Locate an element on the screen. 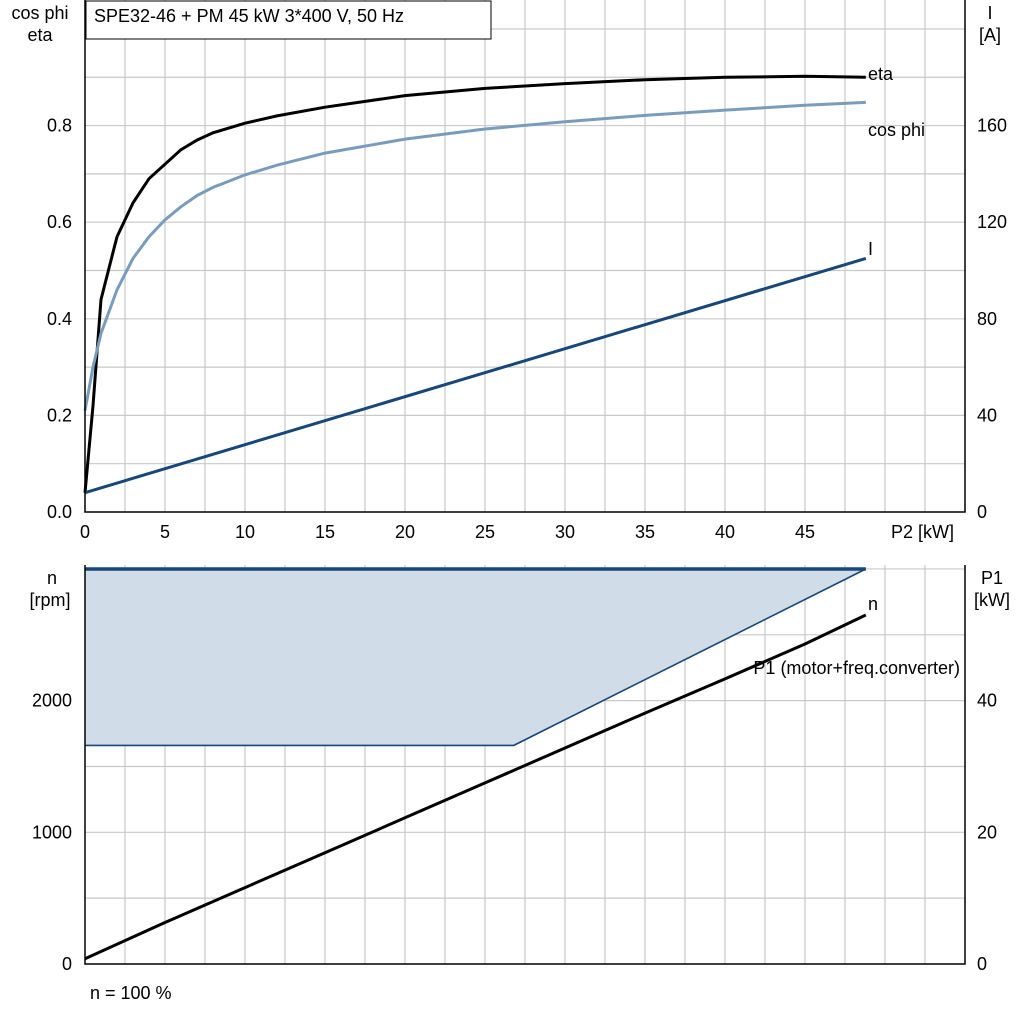 The width and height of the screenshot is (1024, 1024). p1-axis-label: P1 is located at coordinates (992, 578).